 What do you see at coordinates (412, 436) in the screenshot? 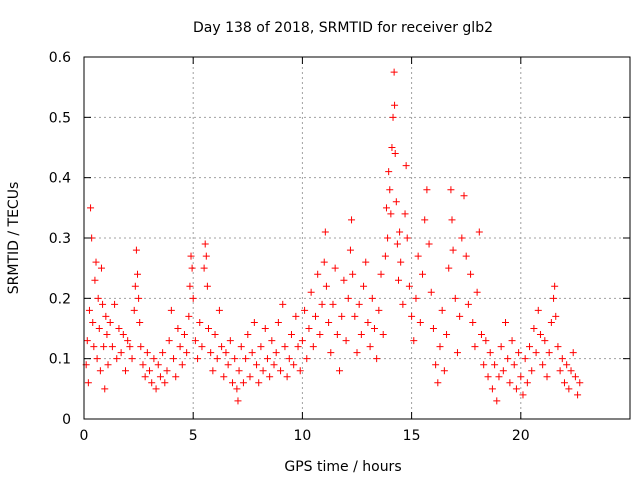
I see `x-tick-label: 15` at bounding box center [412, 436].